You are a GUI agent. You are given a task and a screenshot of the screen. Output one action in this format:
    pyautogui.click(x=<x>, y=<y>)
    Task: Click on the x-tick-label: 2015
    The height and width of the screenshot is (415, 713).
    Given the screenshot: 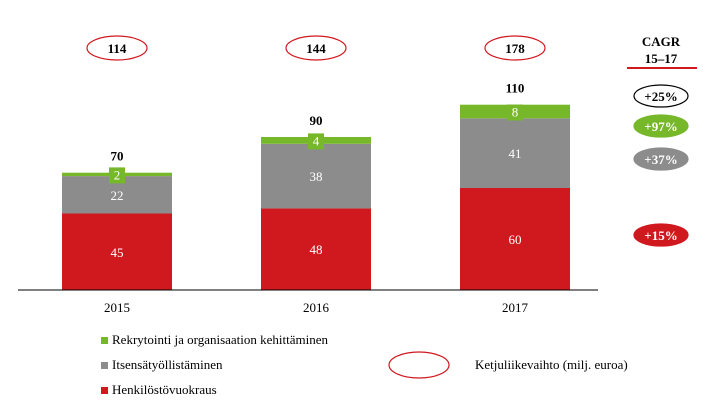 What is the action you would take?
    pyautogui.click(x=117, y=307)
    